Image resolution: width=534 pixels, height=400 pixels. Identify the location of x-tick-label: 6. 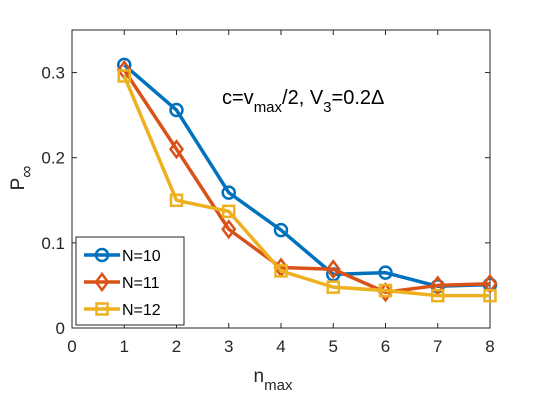
(385, 346).